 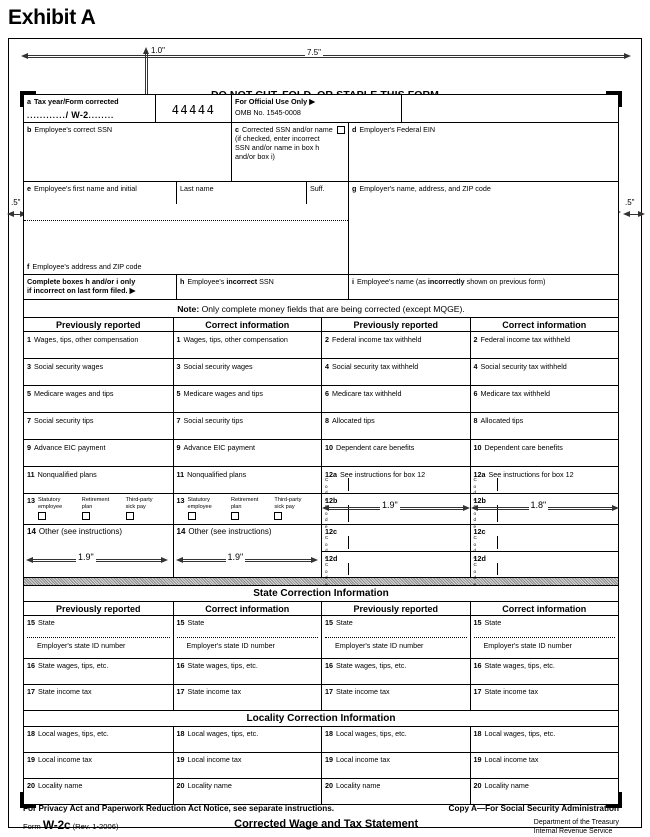 I want to click on money-cell-prev-right-2: 2 Federal income tax withheld, so click(x=395, y=345).